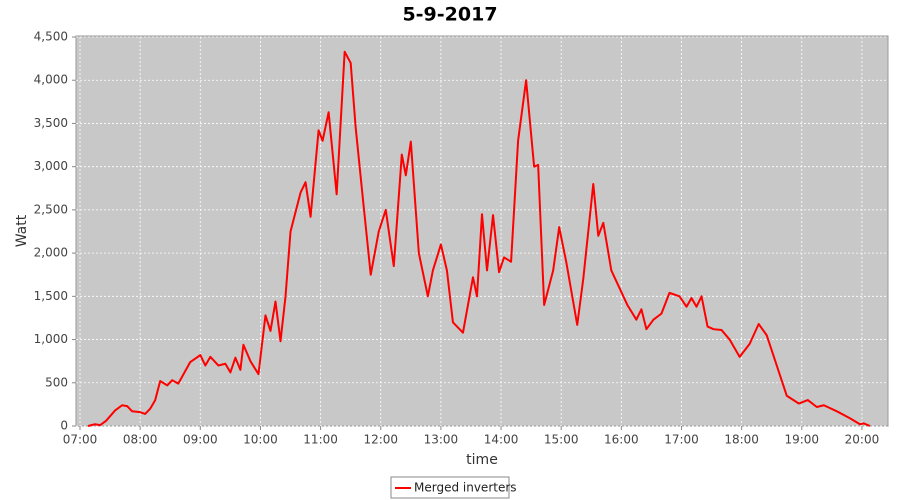  I want to click on x-tick-label: 13:00, so click(441, 440).